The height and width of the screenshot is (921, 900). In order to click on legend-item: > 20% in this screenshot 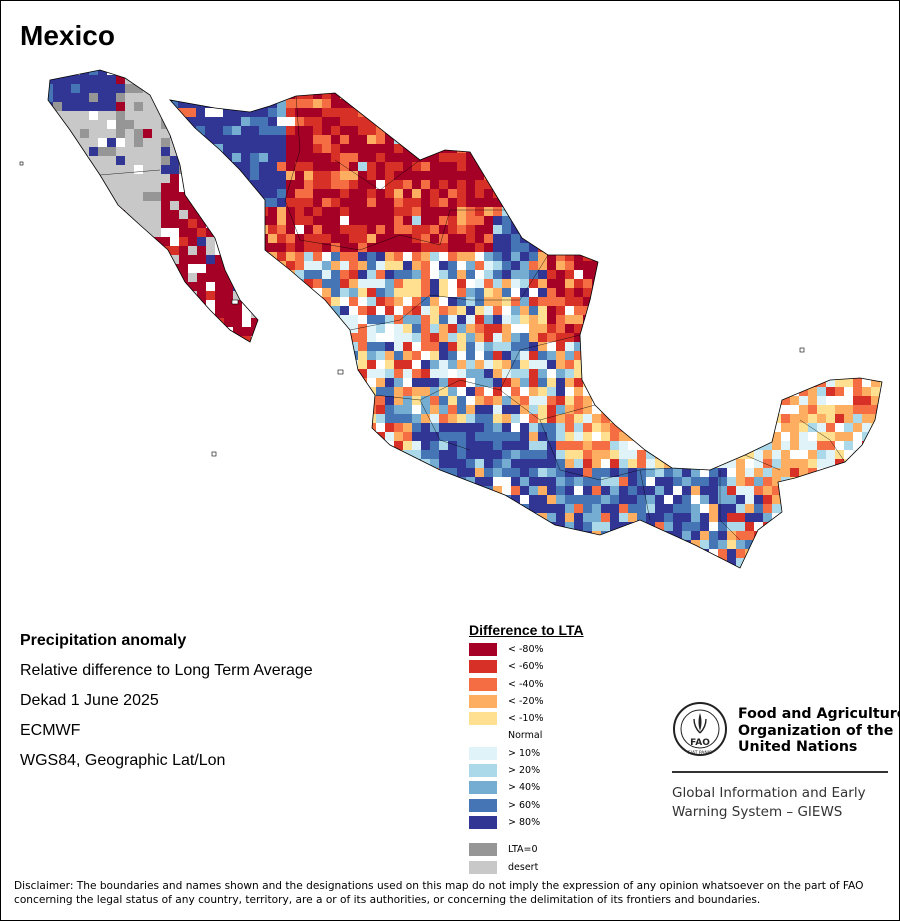, I will do `click(526, 770)`.